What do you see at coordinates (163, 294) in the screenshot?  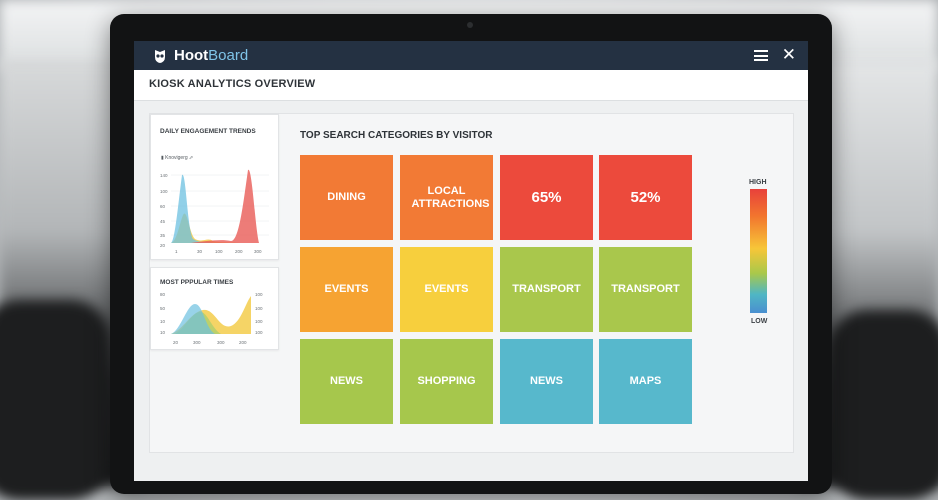 I see `y-tick: 80` at bounding box center [163, 294].